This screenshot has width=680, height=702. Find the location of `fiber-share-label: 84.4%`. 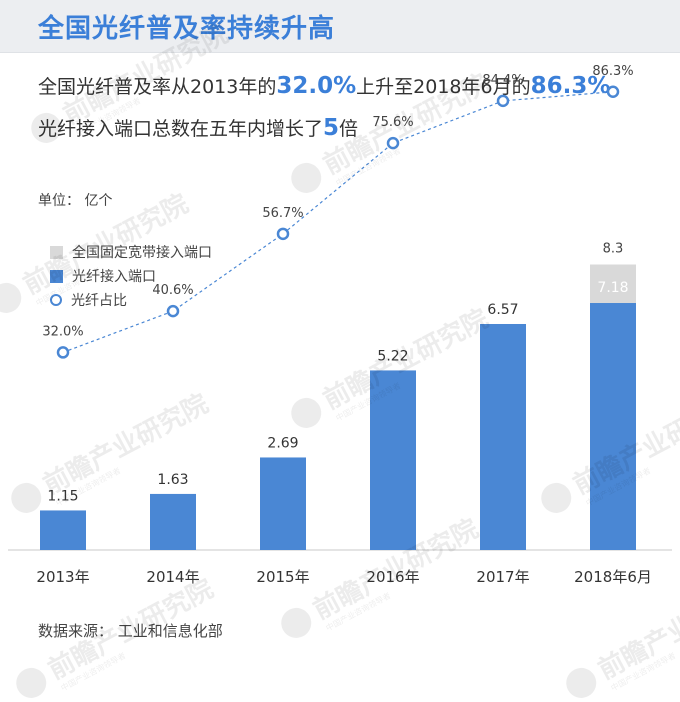

fiber-share-label: 84.4% is located at coordinates (502, 80).